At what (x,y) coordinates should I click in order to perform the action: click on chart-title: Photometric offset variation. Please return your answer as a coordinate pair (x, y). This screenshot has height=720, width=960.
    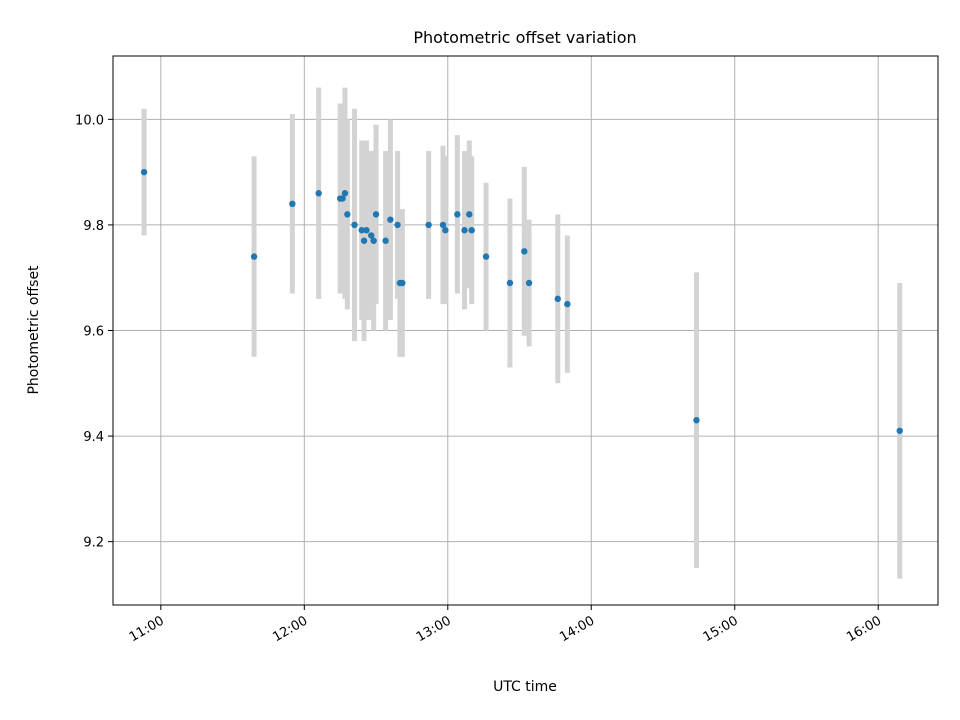
    Looking at the image, I should click on (524, 37).